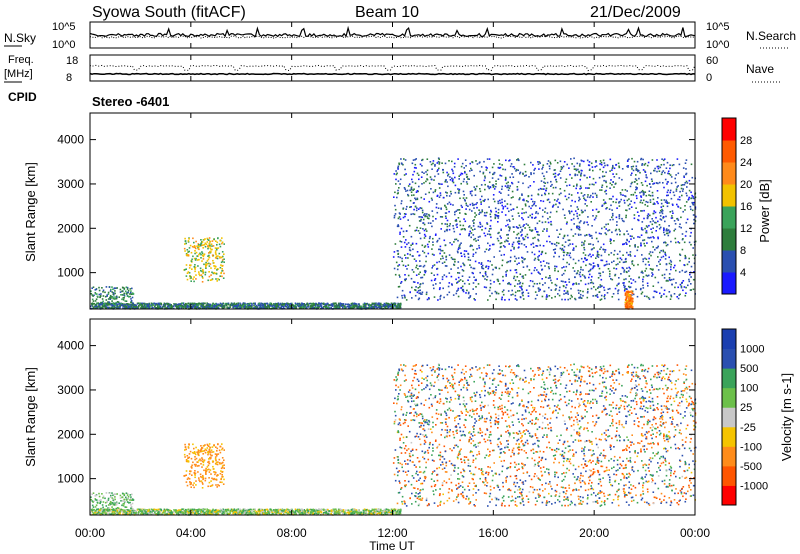 This screenshot has width=800, height=554. Describe the element at coordinates (729, 206) in the screenshot. I see `colorbar-frame` at that location.